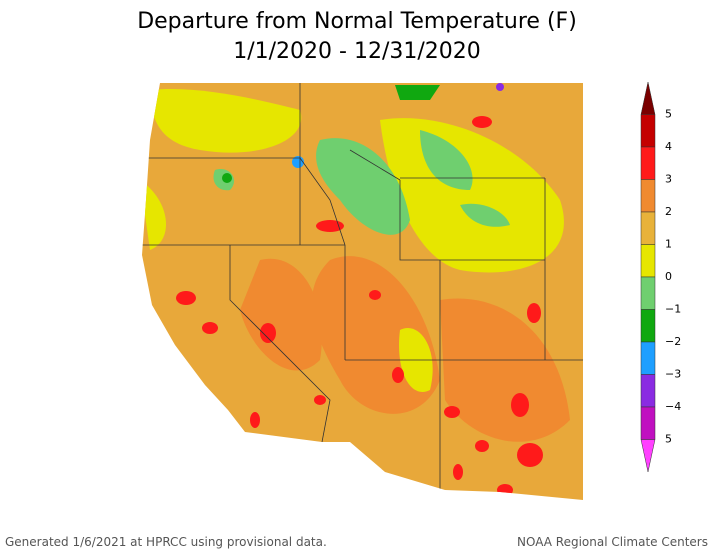  I want to click on title: Departure from Normal Temperature (F), so click(357, 21).